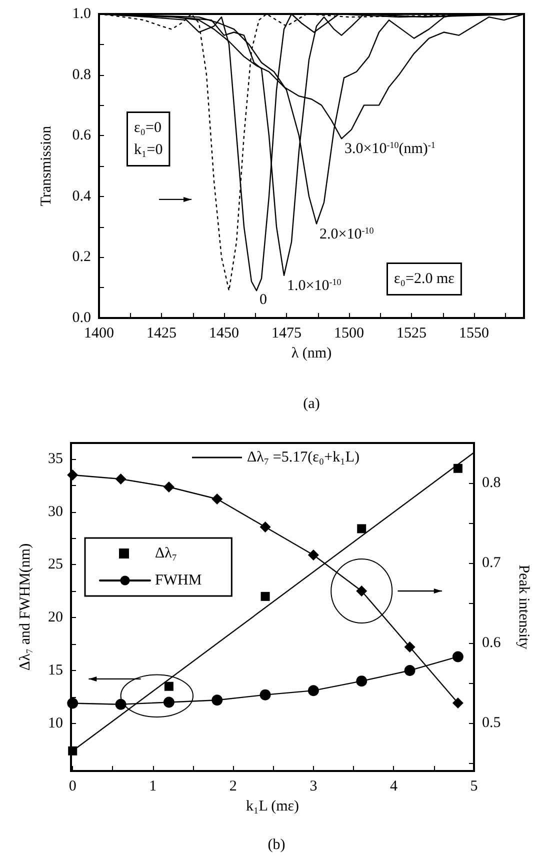  I want to click on y2-tick-label: 0.8, so click(491, 483).